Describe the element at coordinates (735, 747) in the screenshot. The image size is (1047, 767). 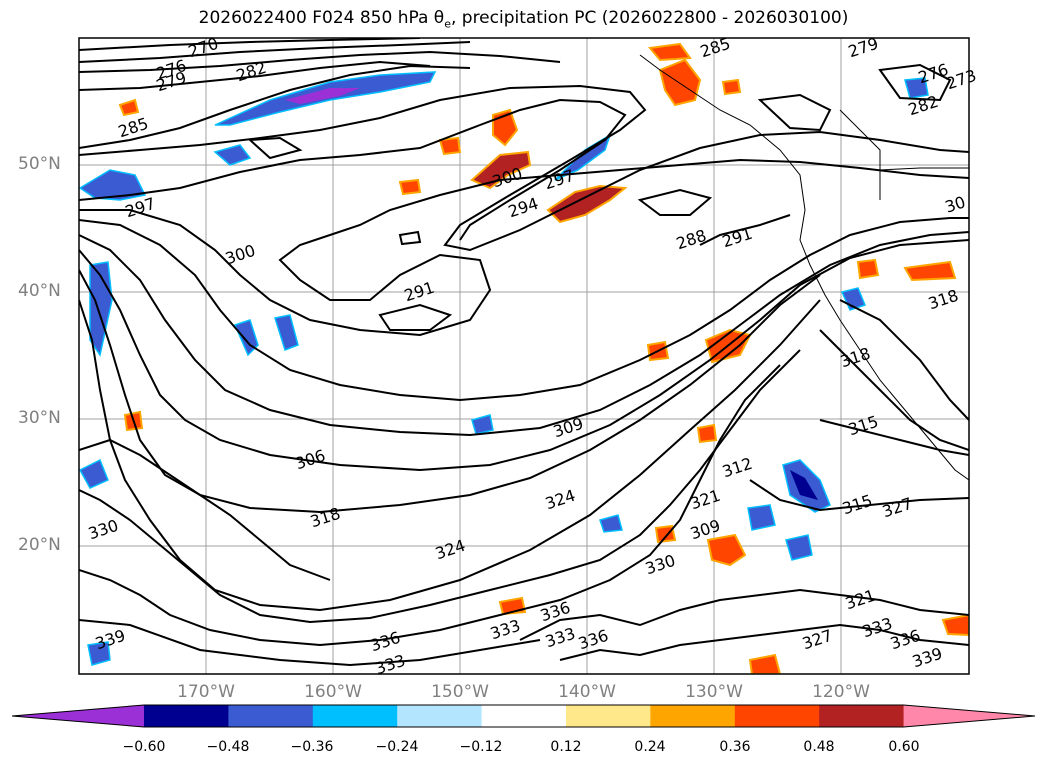
I see `colorbar-tick: 0.36` at that location.